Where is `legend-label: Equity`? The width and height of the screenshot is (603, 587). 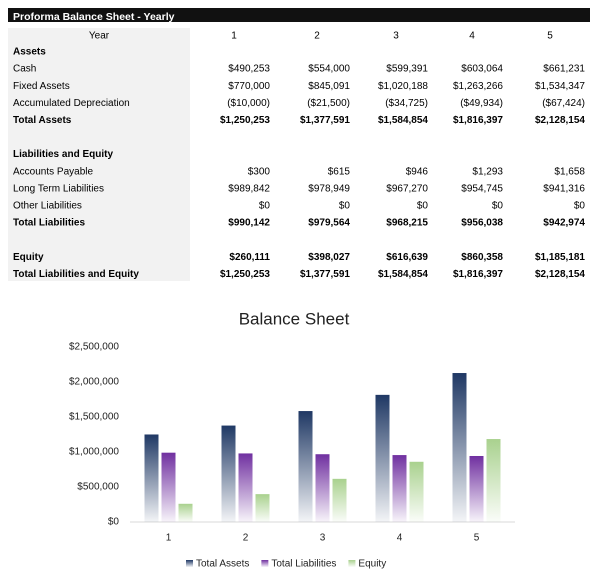 legend-label: Equity is located at coordinates (372, 564).